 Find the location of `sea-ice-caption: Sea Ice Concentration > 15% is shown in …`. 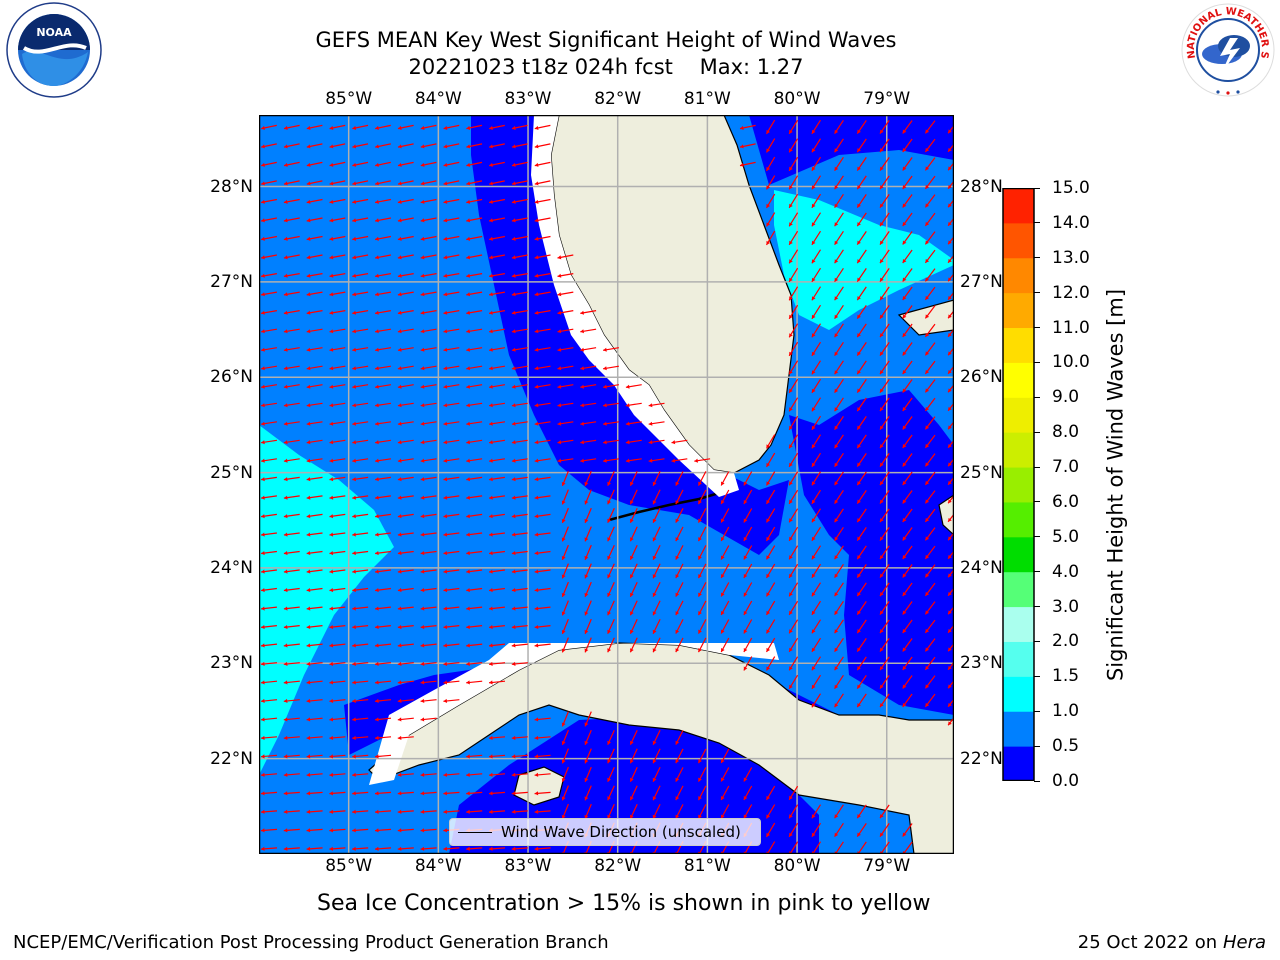

sea-ice-caption: Sea Ice Concentration > 15% is shown in … is located at coordinates (624, 903).